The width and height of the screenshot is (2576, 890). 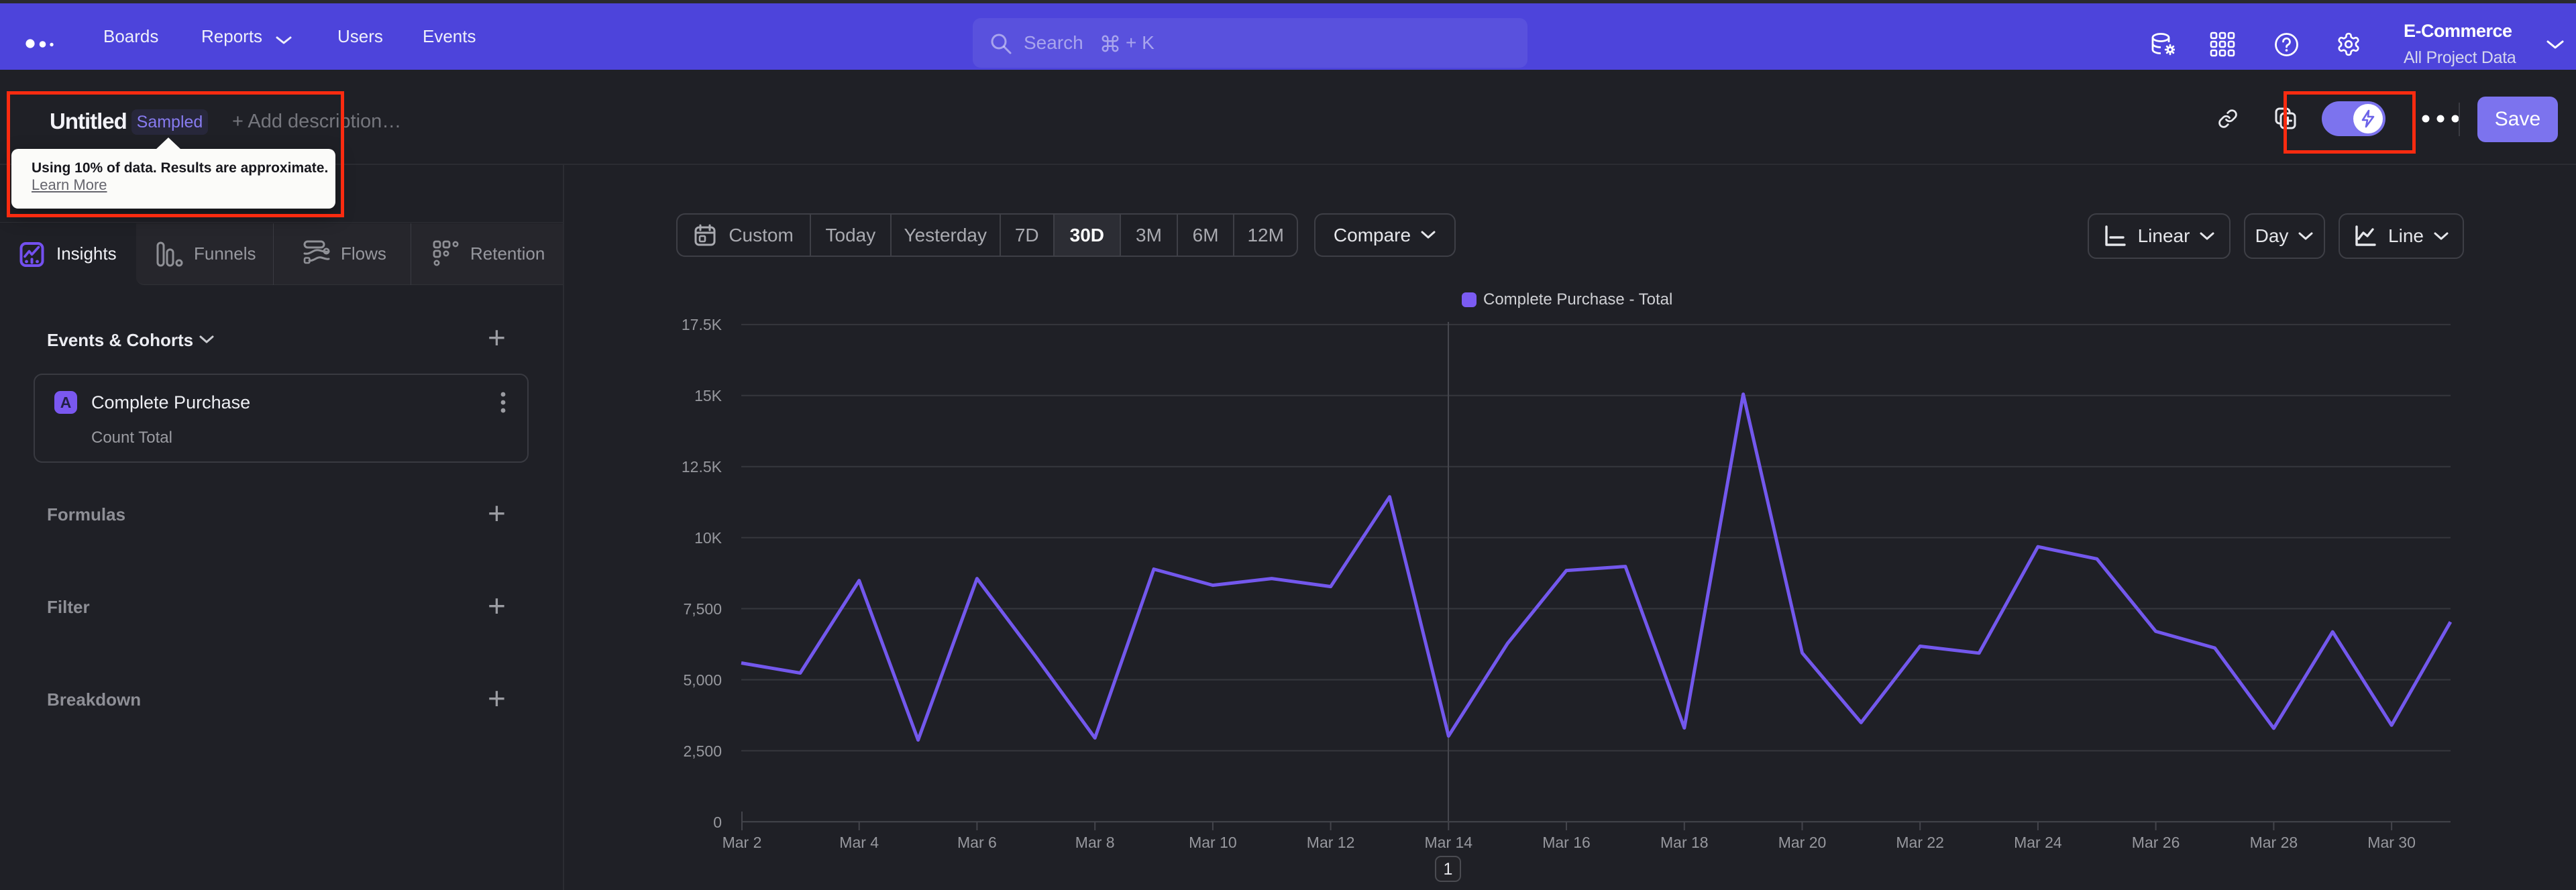 What do you see at coordinates (1920, 842) in the screenshot?
I see `svg-text: Mar 22` at bounding box center [1920, 842].